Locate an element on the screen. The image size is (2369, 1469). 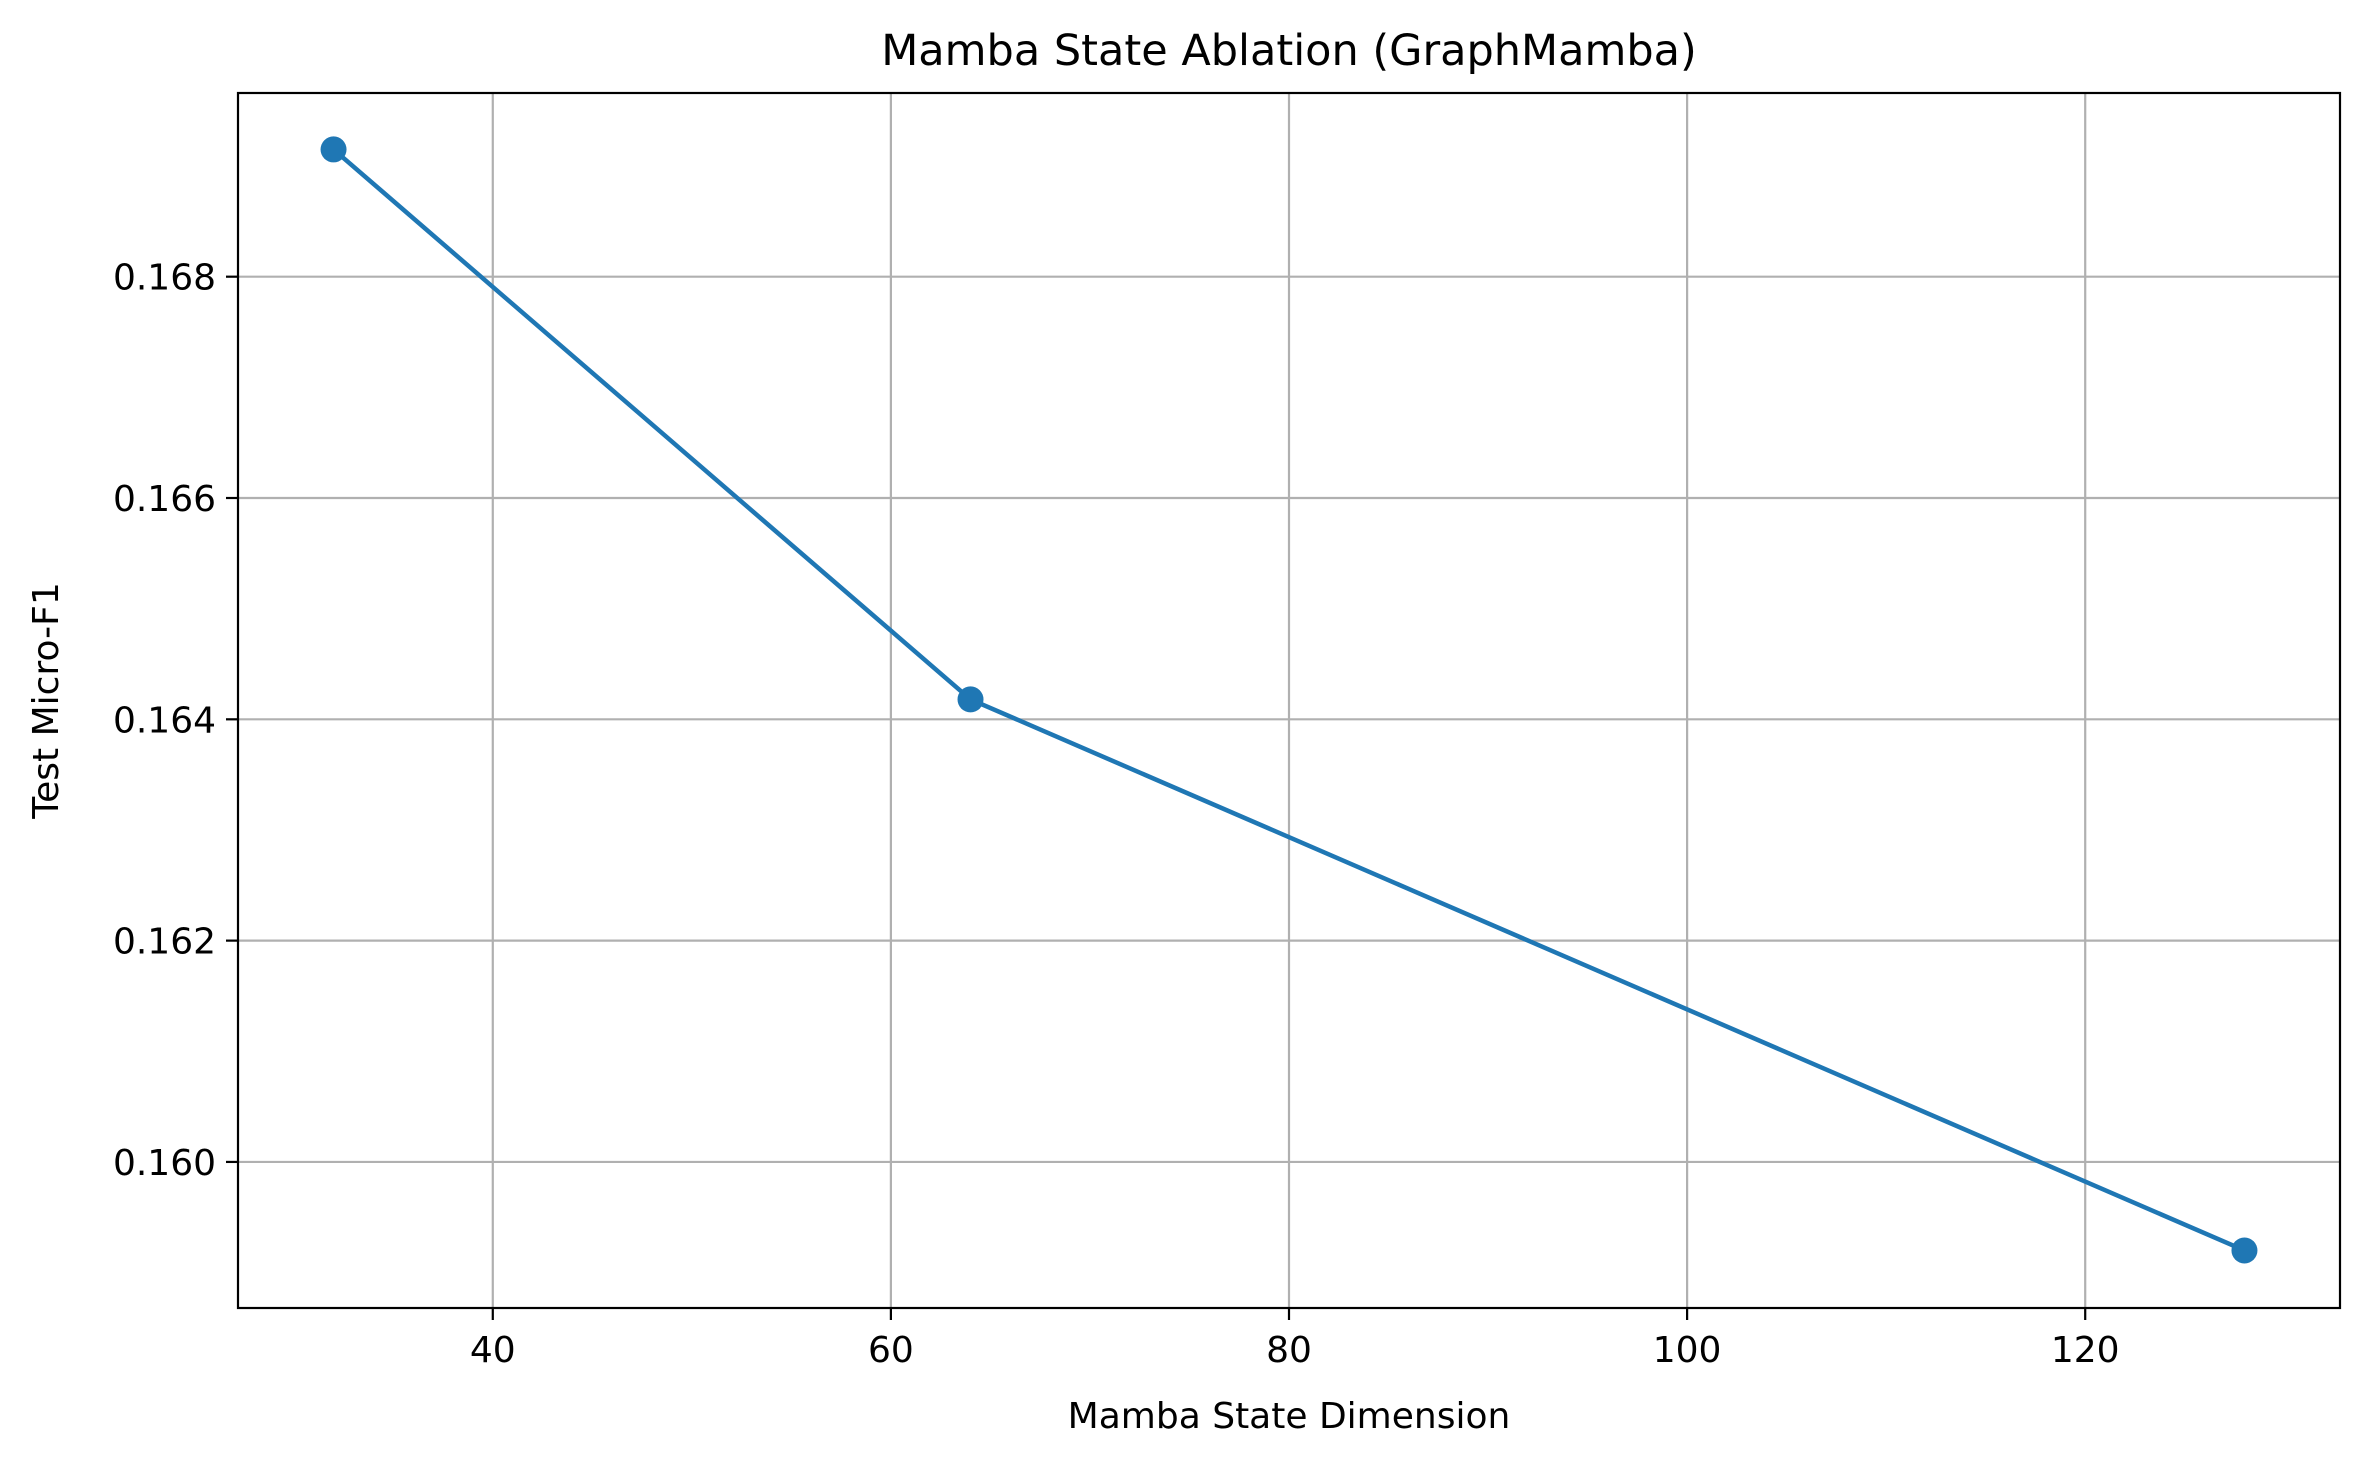
y-tick-label: 0.166 is located at coordinates (164, 499).